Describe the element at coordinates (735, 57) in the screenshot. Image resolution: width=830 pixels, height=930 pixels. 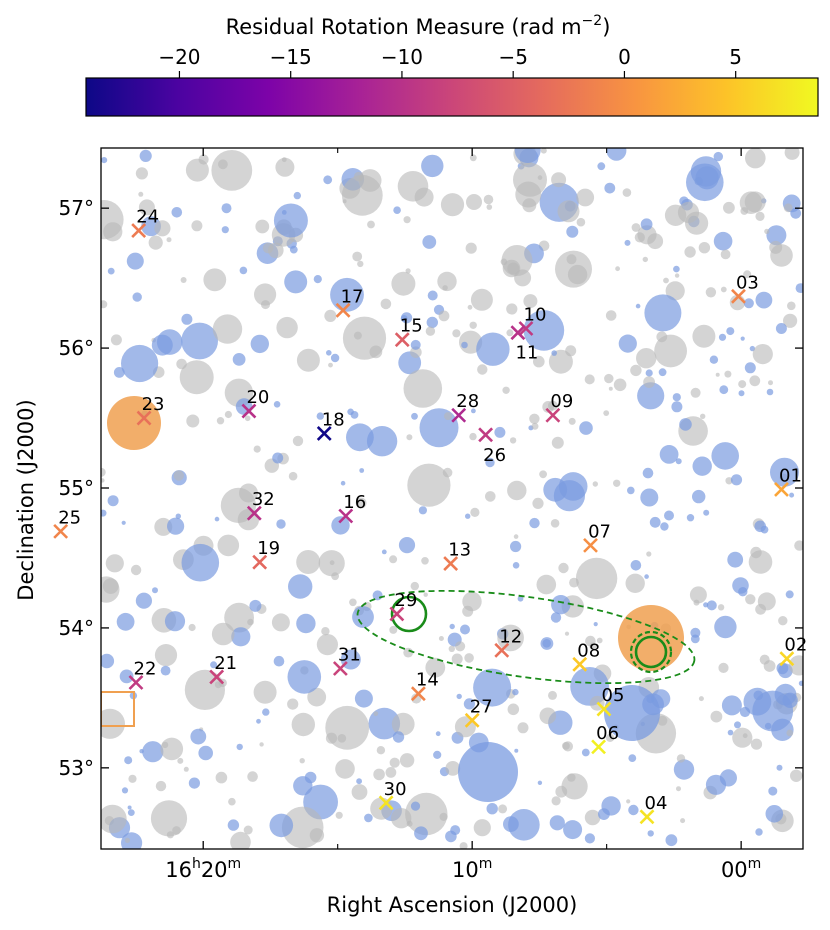
I see `colorbar-tick-label-5: 5` at that location.